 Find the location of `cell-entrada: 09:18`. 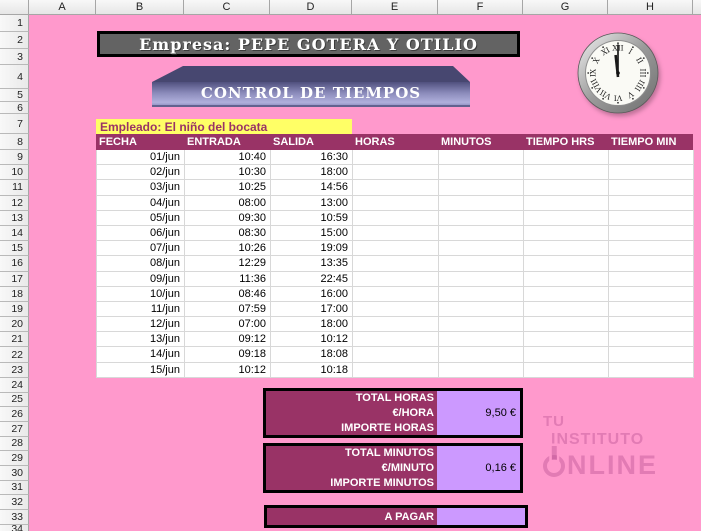

cell-entrada: 09:18 is located at coordinates (228, 355).